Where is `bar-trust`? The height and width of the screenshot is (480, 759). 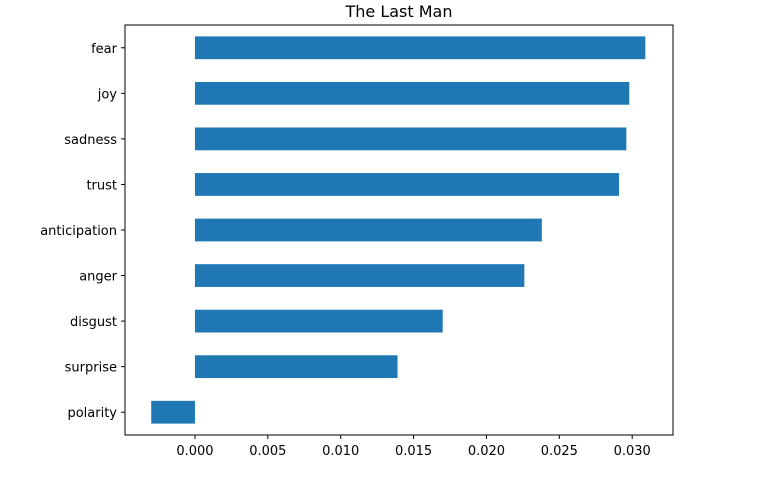
bar-trust is located at coordinates (407, 184).